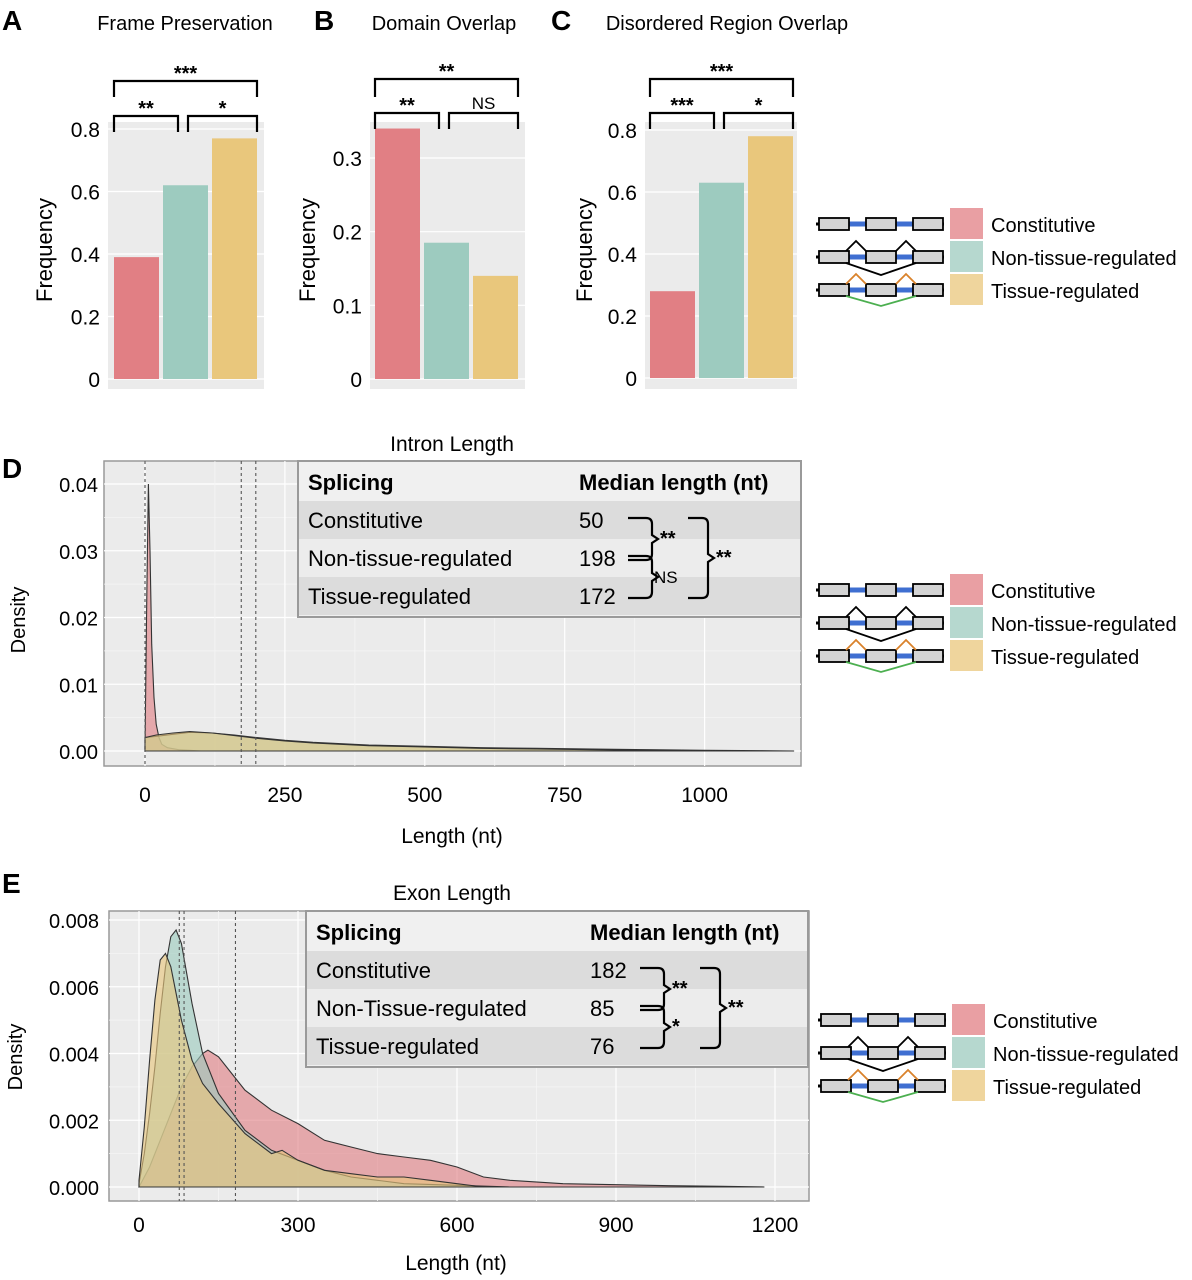 This screenshot has width=1192, height=1280. What do you see at coordinates (1084, 259) in the screenshot?
I see `legend-label: Non-tissue-regulated` at bounding box center [1084, 259].